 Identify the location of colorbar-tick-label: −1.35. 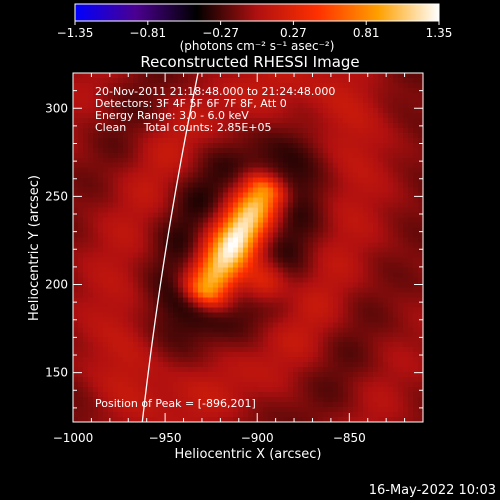
(75, 33).